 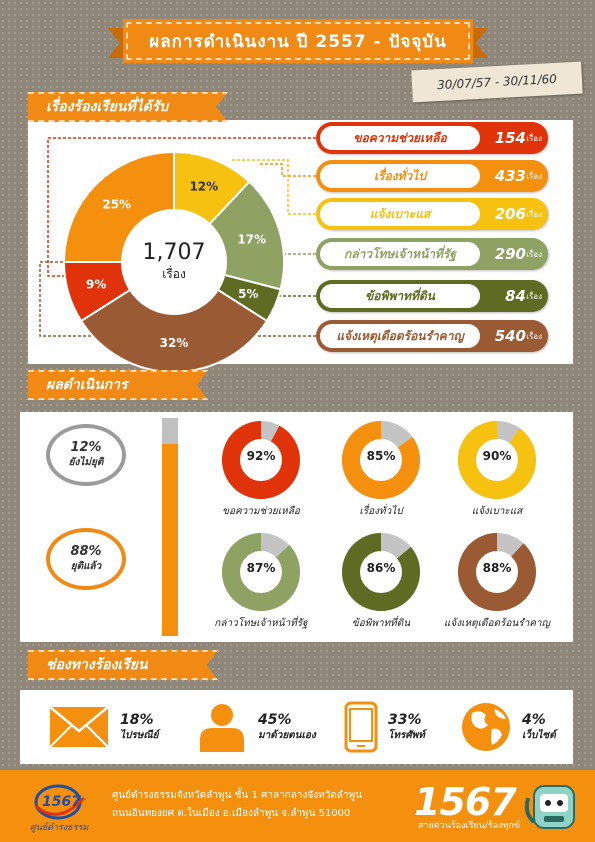 What do you see at coordinates (510, 336) in the screenshot?
I see `category-count: 540` at bounding box center [510, 336].